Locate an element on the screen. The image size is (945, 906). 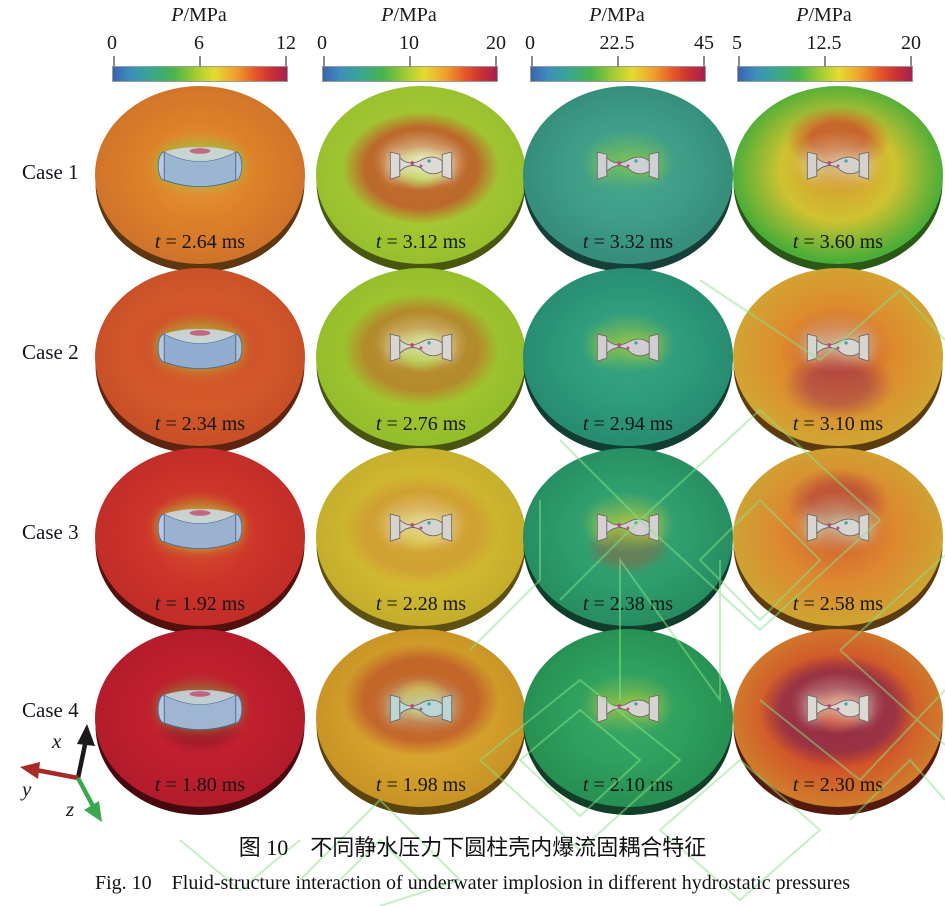
time-value: = 2.38 ms is located at coordinates (633, 604).